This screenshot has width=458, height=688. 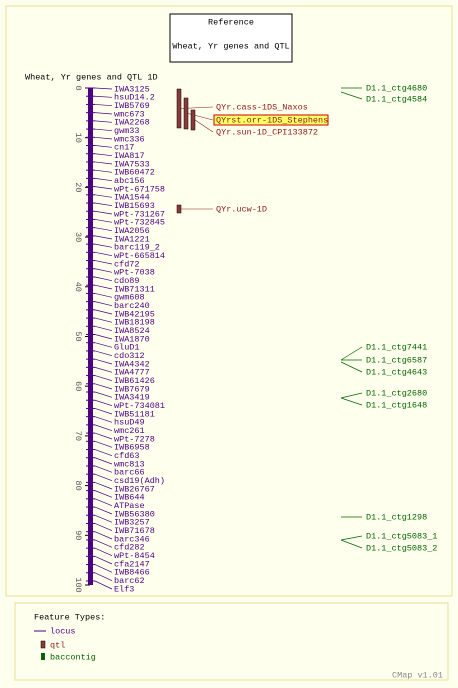 I want to click on footer: CMap v1.01, so click(x=417, y=675).